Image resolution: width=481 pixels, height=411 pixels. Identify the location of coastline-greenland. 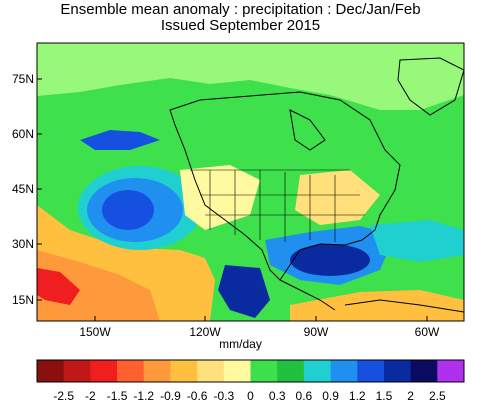
(430, 86).